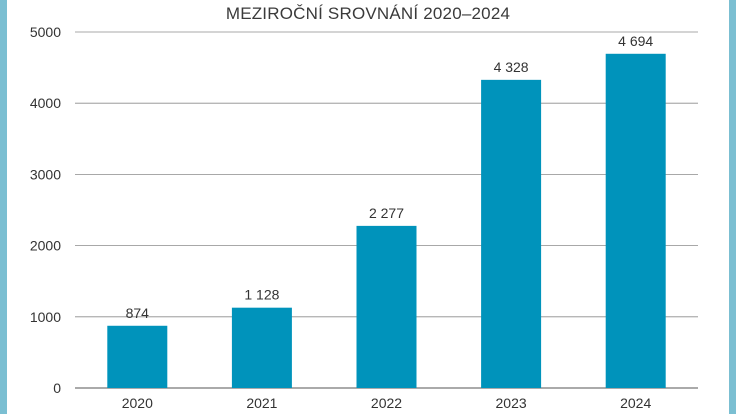  What do you see at coordinates (261, 403) in the screenshot?
I see `x-tick-label-2021: 2021` at bounding box center [261, 403].